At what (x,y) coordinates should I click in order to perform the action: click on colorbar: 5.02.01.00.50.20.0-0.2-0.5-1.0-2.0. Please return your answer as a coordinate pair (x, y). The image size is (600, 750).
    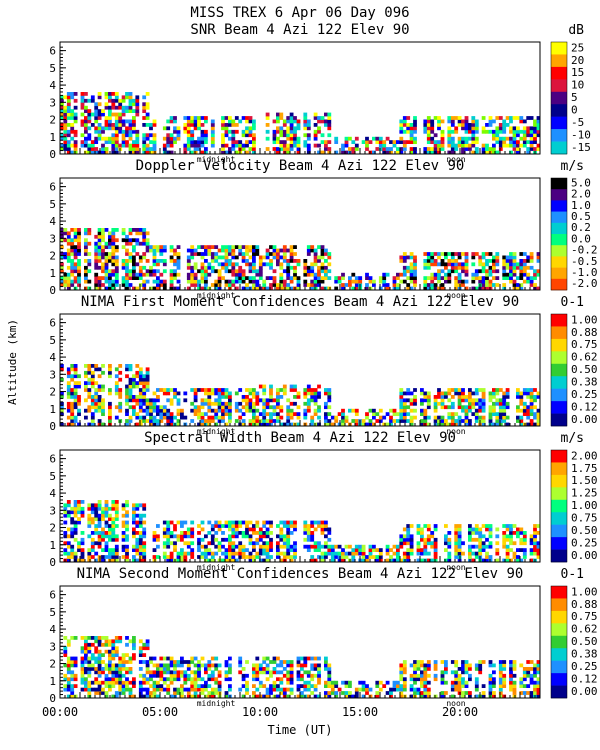
    Looking at the image, I should click on (574, 233).